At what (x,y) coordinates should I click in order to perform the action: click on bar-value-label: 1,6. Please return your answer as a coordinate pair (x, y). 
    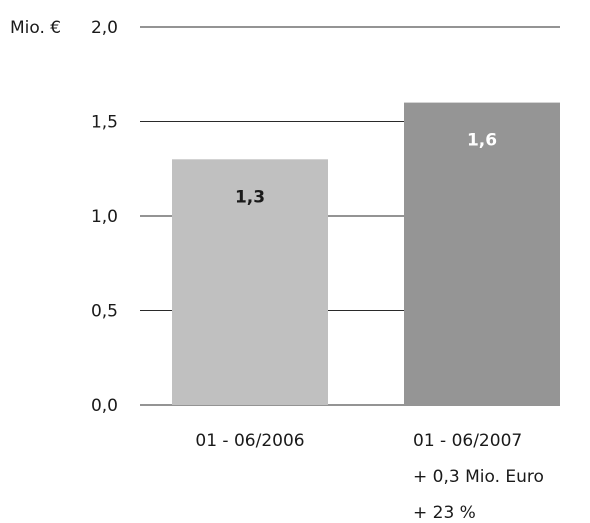
    Looking at the image, I should click on (482, 141).